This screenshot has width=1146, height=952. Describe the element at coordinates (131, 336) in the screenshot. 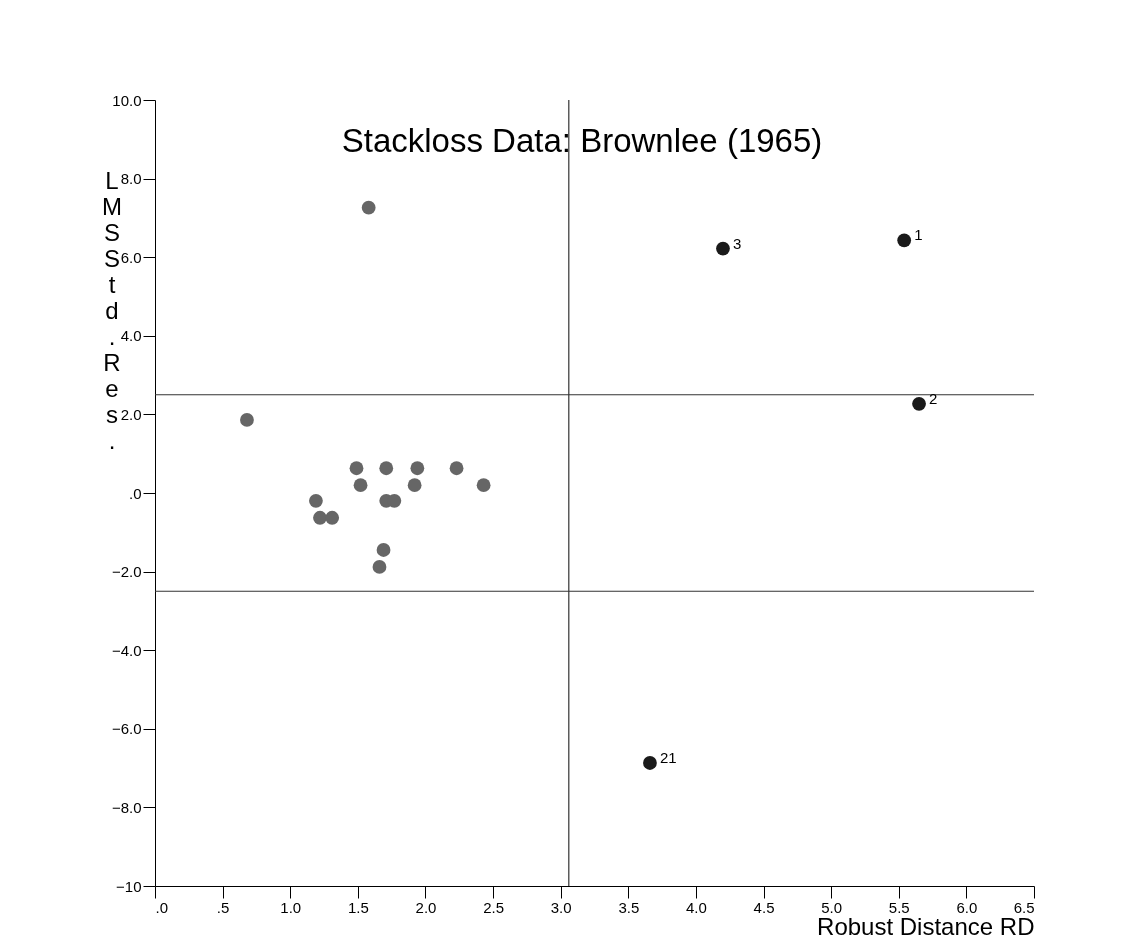

I see `y-tick-label: 4.0` at that location.